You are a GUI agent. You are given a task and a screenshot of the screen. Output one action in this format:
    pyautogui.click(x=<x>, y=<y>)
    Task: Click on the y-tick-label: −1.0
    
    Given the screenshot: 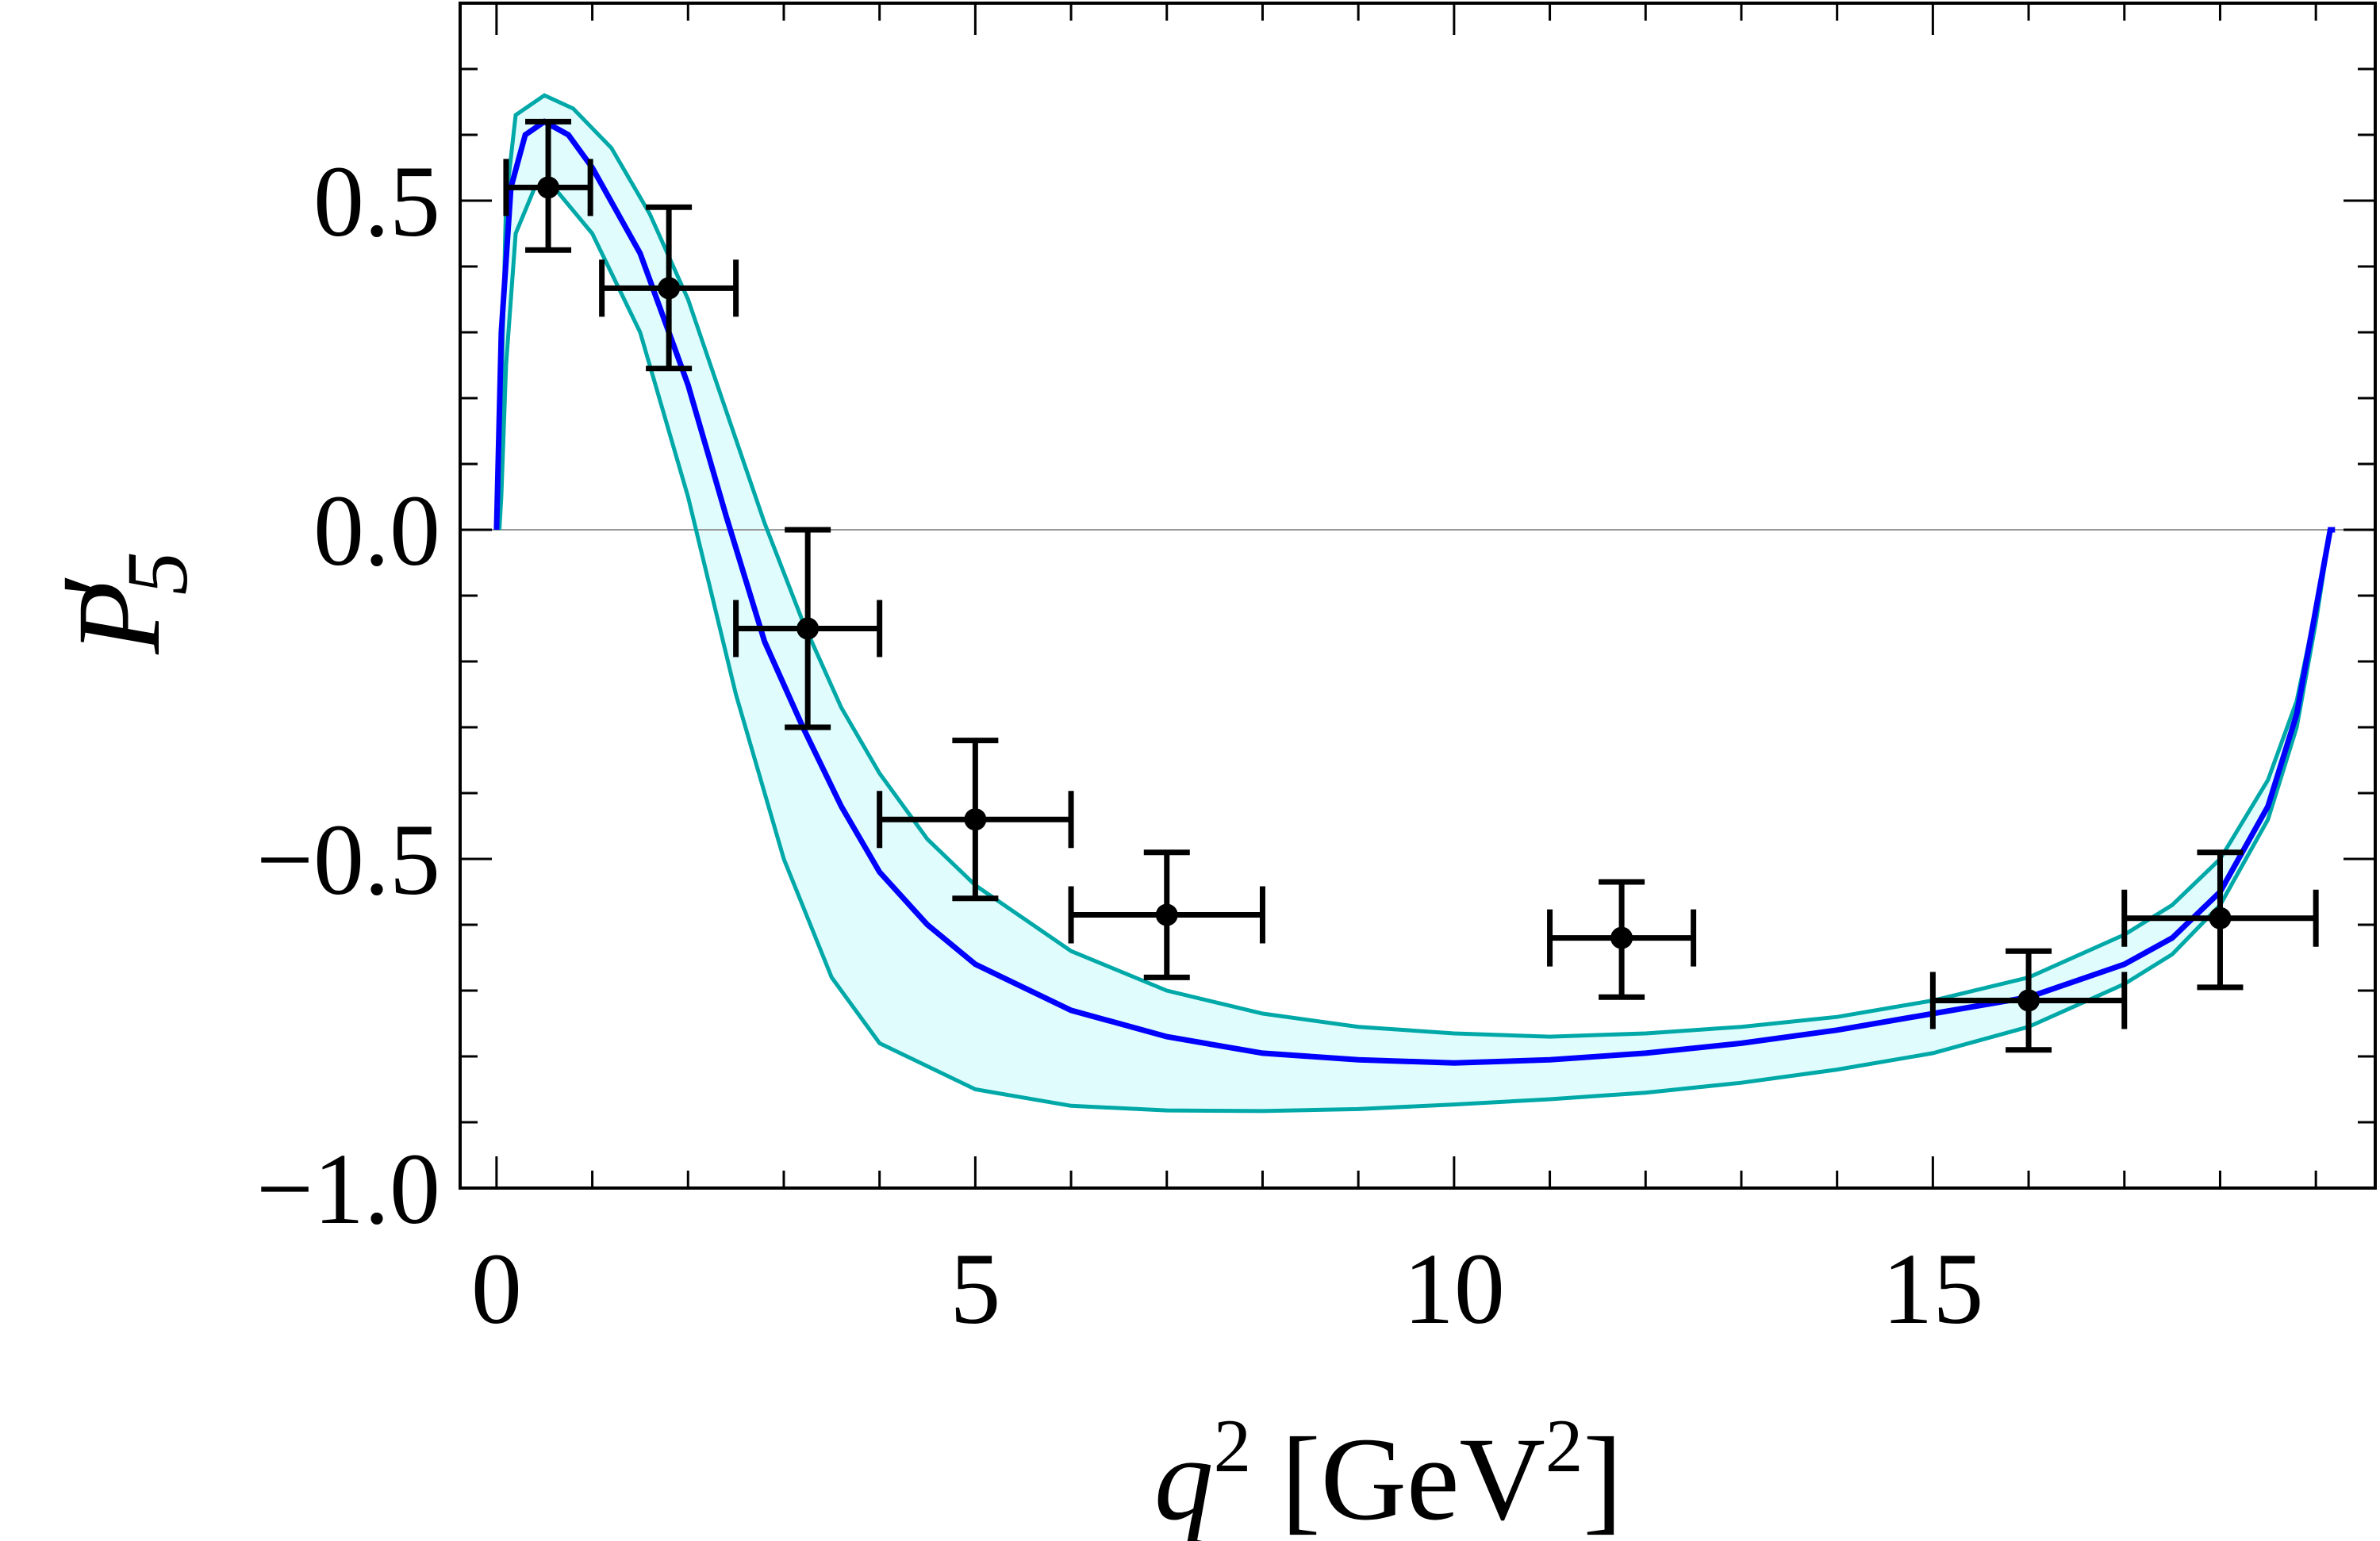 What is the action you would take?
    pyautogui.click(x=348, y=1189)
    